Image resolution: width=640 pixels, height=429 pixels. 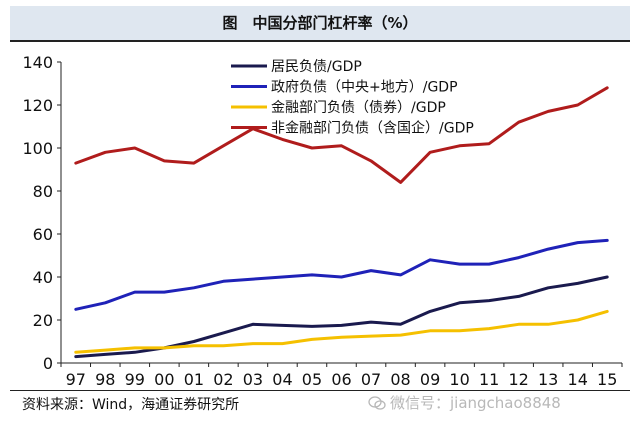 What do you see at coordinates (105, 379) in the screenshot?
I see `x-tick-label: 98` at bounding box center [105, 379].